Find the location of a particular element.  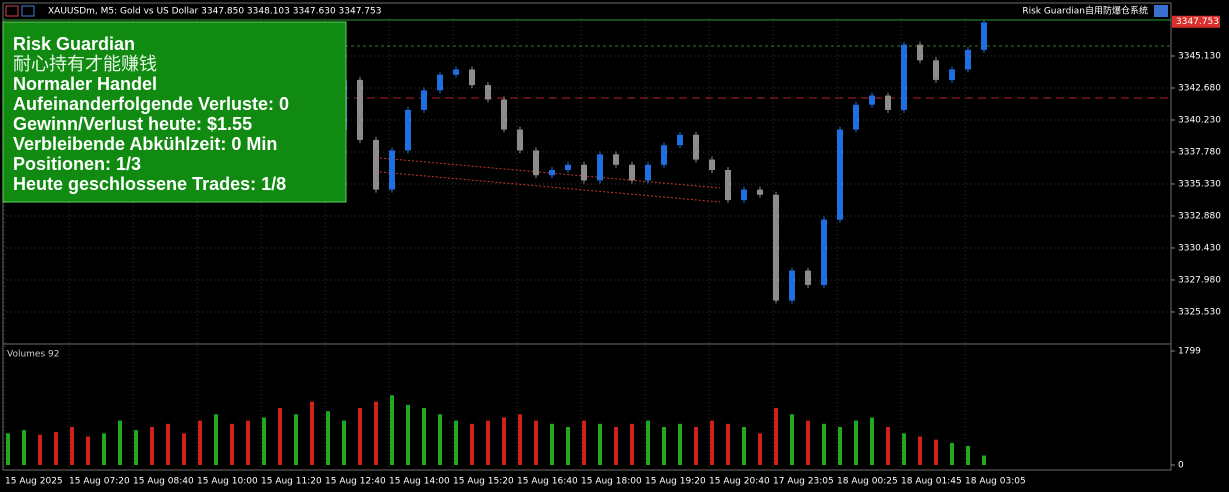

x-tick-label: 15 Aug 08:40 is located at coordinates (163, 482).